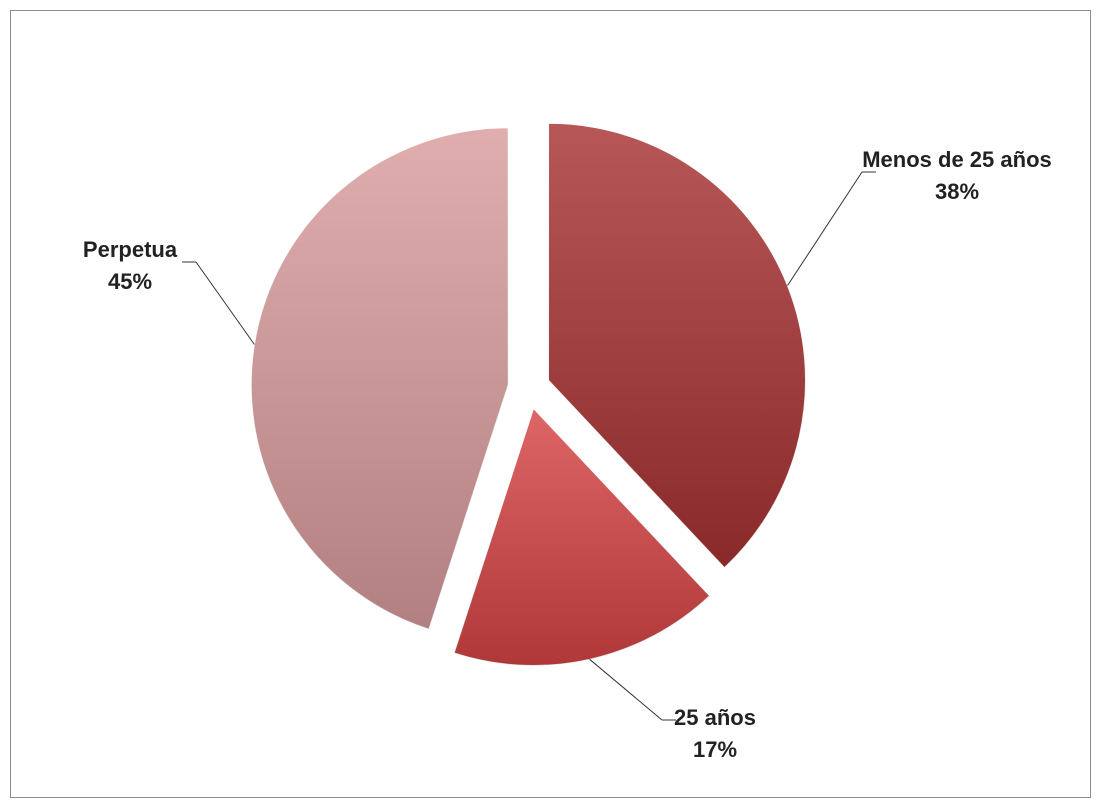  What do you see at coordinates (130, 249) in the screenshot?
I see `slice-name: Perpetua` at bounding box center [130, 249].